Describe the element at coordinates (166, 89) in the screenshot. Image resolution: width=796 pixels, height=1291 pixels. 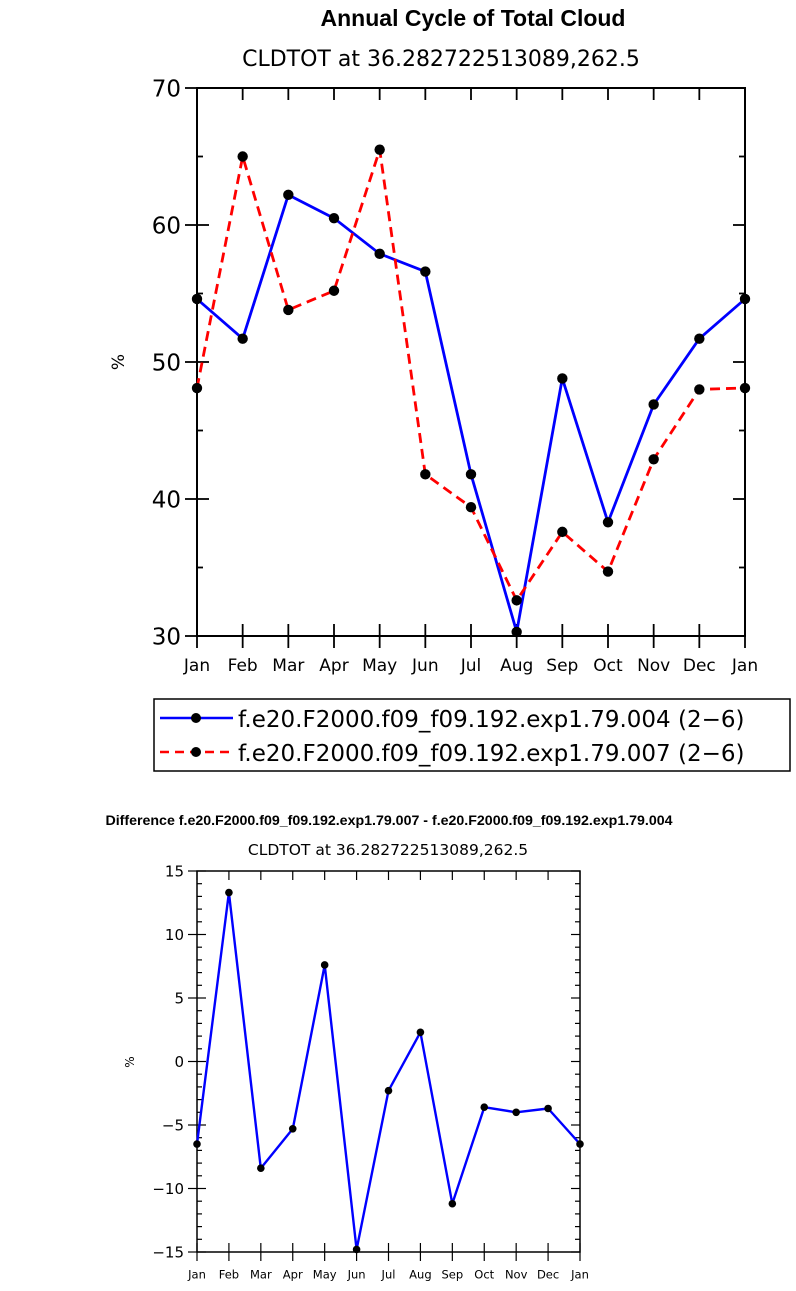
I see `chart1-y-tick-label: 70` at that location.